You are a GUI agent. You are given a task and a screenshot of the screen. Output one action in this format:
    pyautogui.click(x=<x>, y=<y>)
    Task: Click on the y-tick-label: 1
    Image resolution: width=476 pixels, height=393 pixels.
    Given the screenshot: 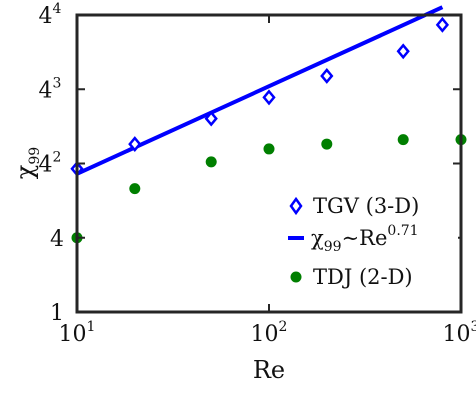 What is the action you would take?
    pyautogui.click(x=57, y=313)
    